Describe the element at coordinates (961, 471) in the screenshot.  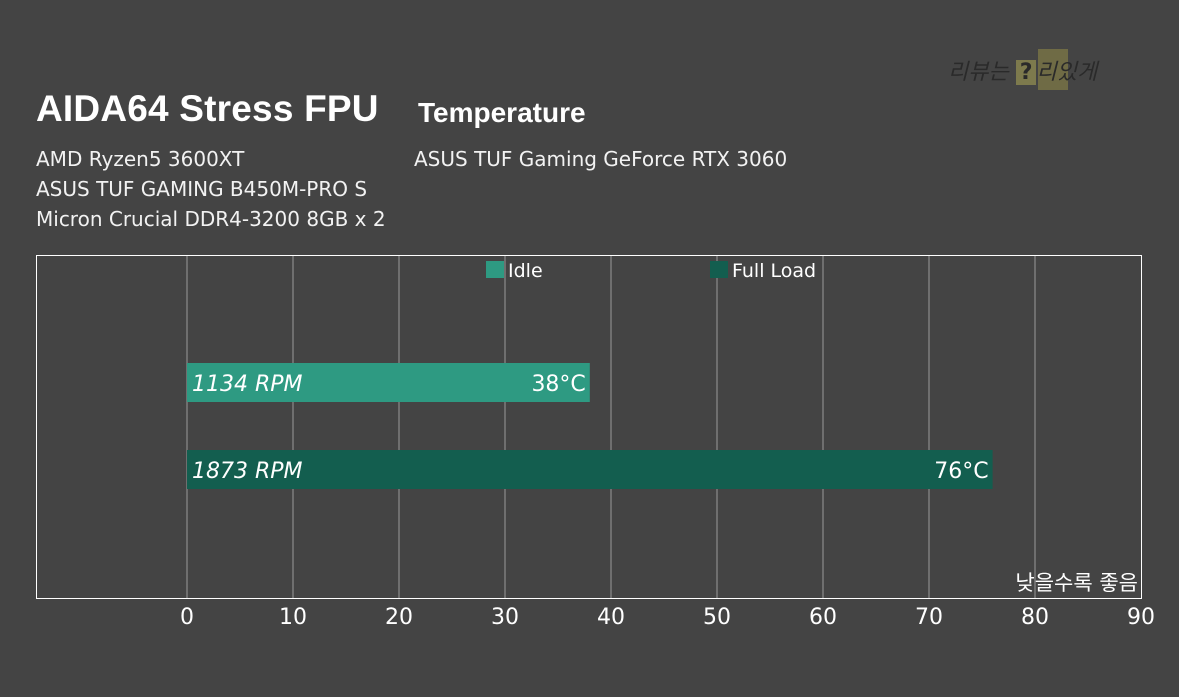
I see `bar-value-label: 76°C` at that location.